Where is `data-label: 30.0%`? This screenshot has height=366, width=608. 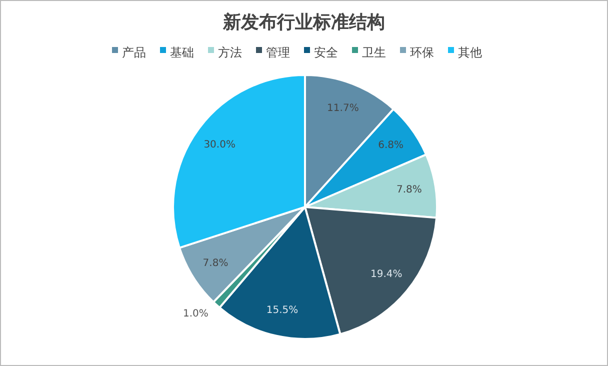 data-label: 30.0% is located at coordinates (220, 145).